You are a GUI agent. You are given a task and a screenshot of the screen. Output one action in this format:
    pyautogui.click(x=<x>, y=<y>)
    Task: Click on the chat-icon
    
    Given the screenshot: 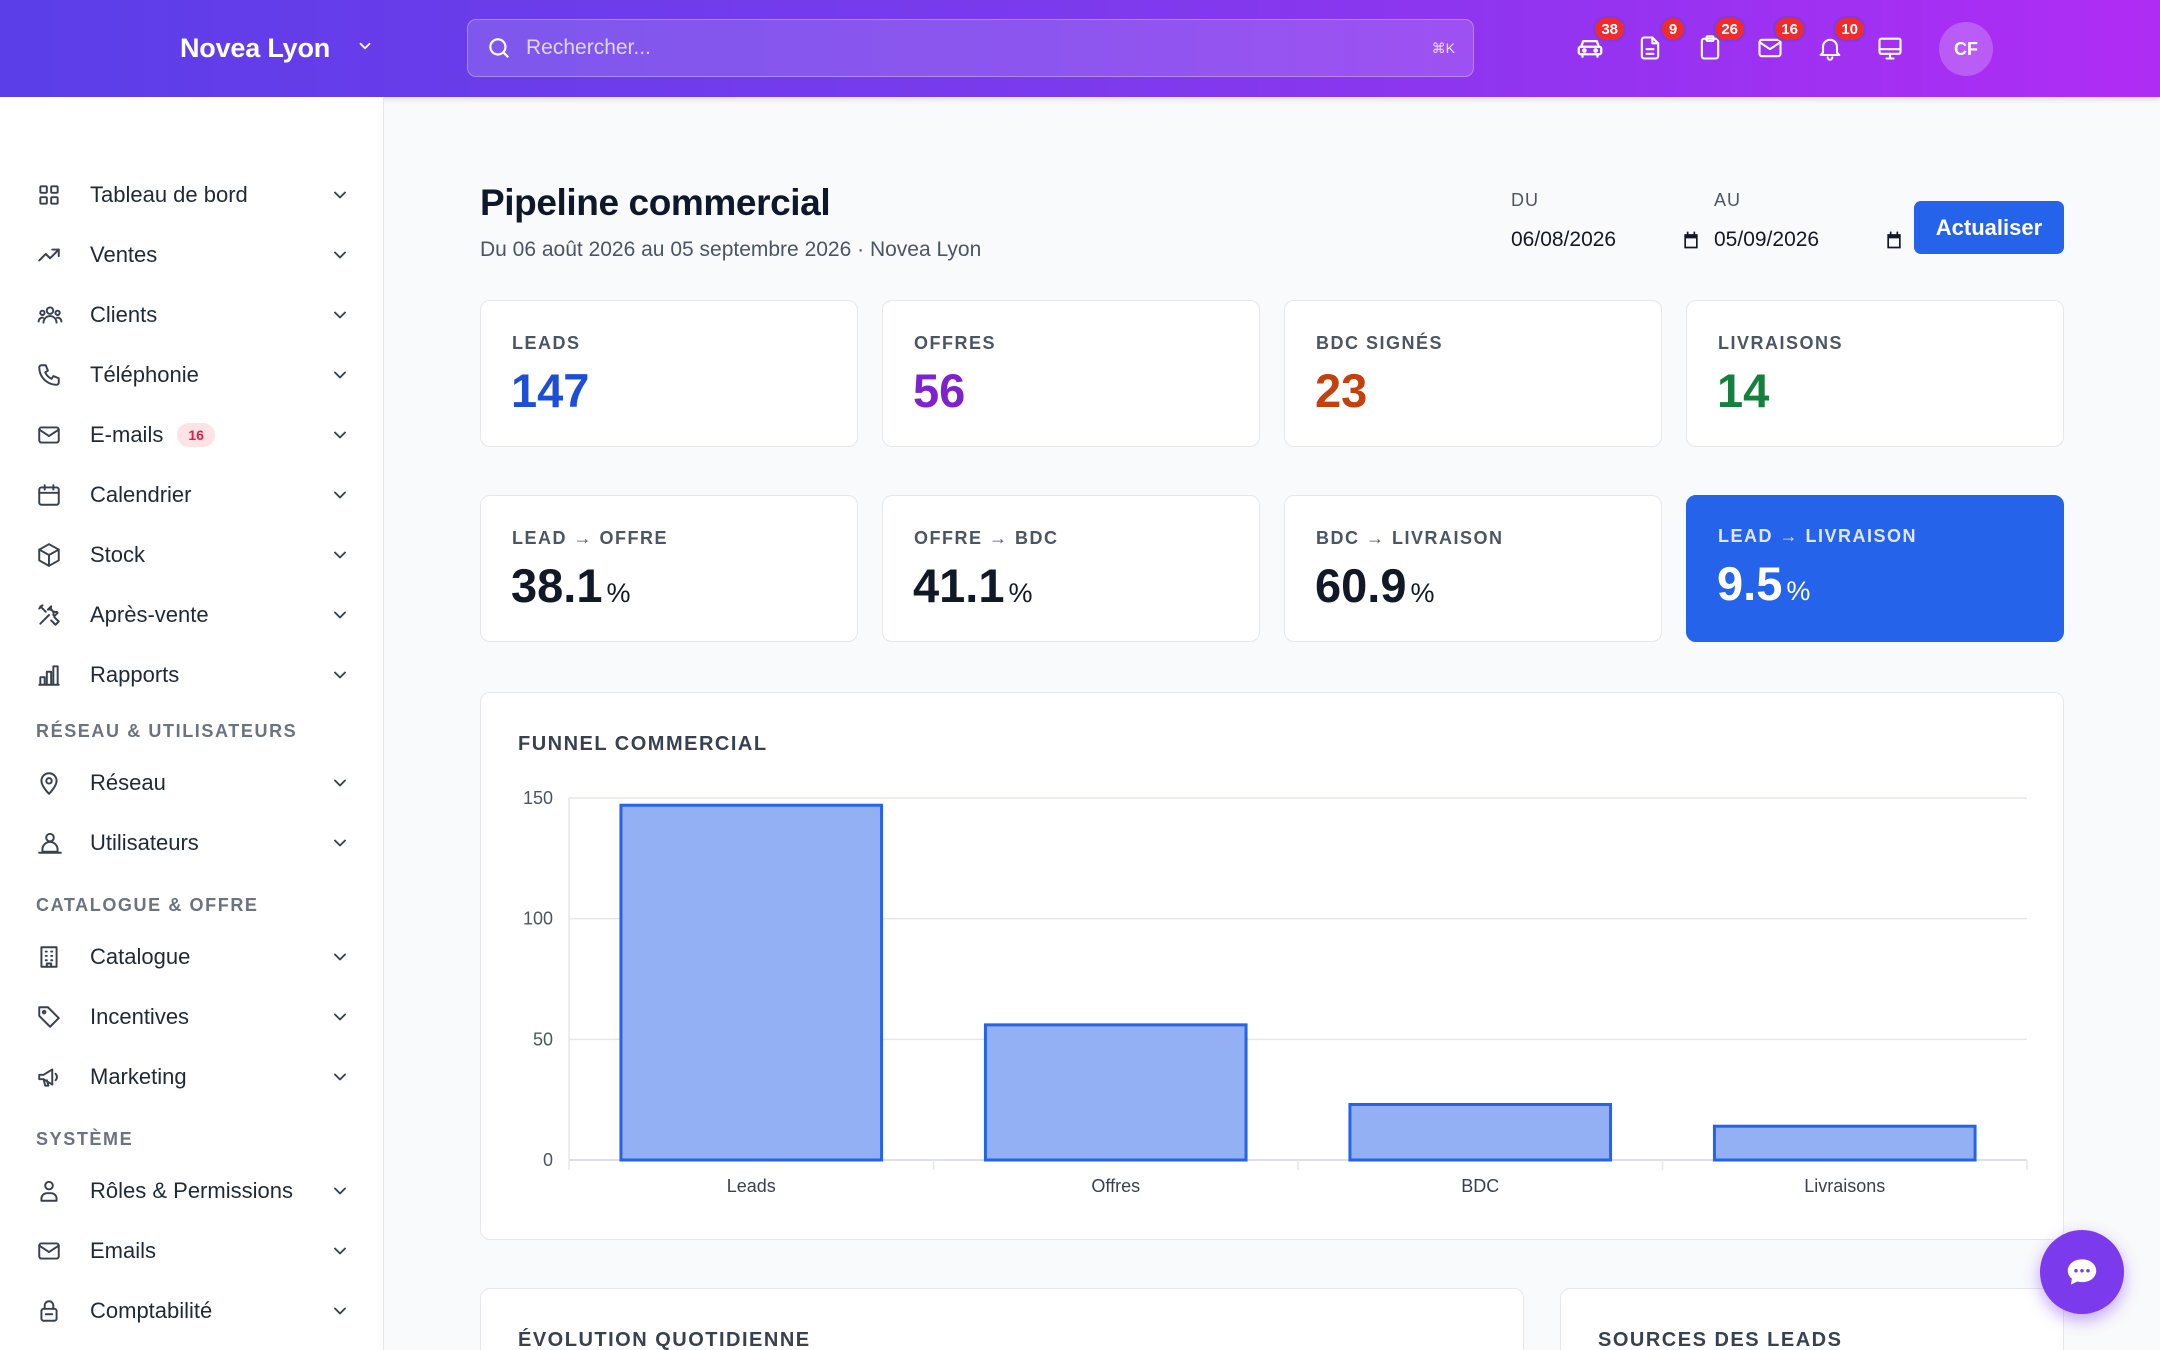 What is the action you would take?
    pyautogui.click(x=2082, y=1272)
    